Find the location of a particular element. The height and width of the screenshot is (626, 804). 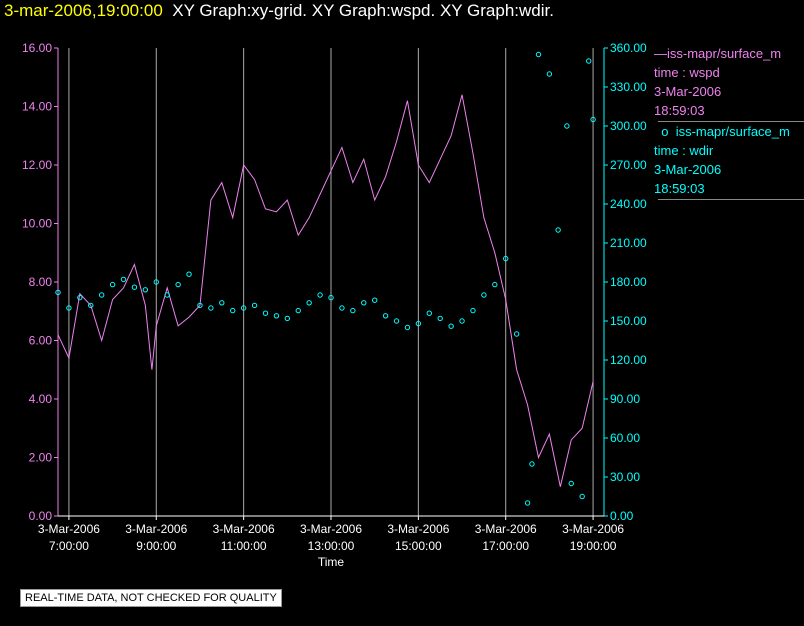

y-right-tick-label: 240.00 is located at coordinates (628, 204).